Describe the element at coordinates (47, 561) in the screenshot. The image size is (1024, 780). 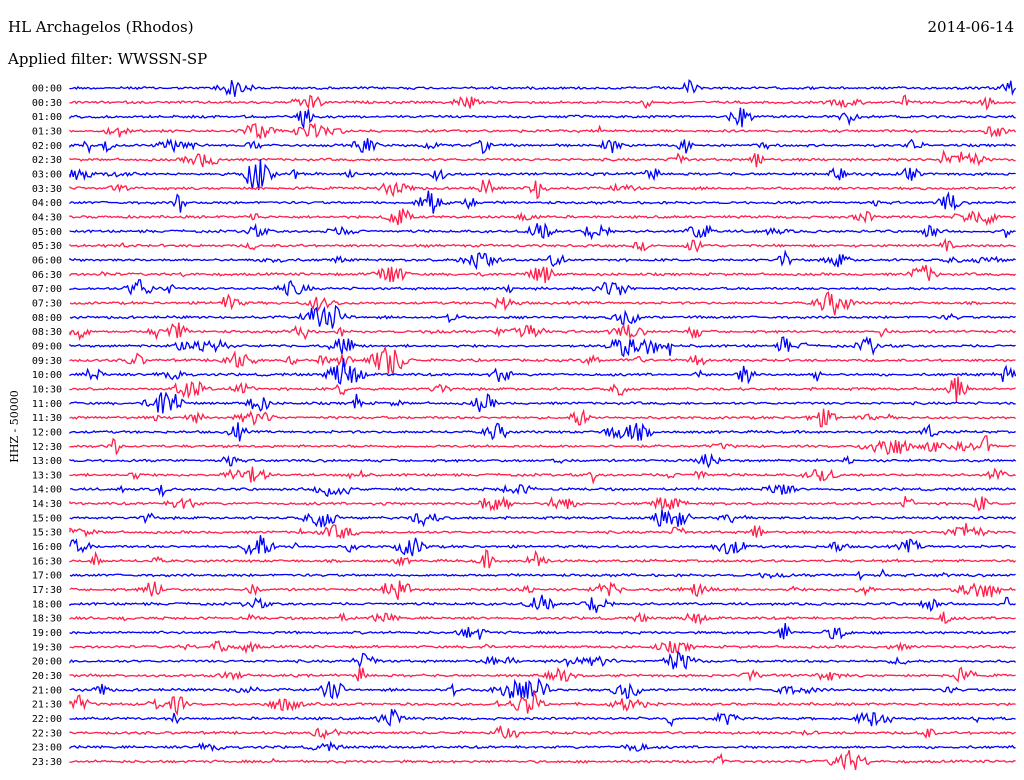
I see `time-tick-label: 16:30` at that location.